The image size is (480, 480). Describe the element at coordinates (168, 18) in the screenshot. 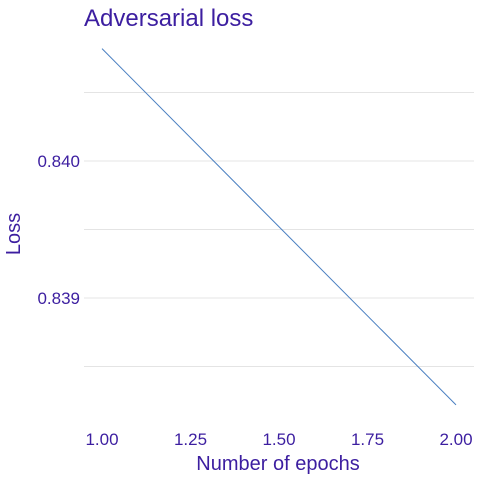

I see `chart-title: Adversarial loss` at that location.